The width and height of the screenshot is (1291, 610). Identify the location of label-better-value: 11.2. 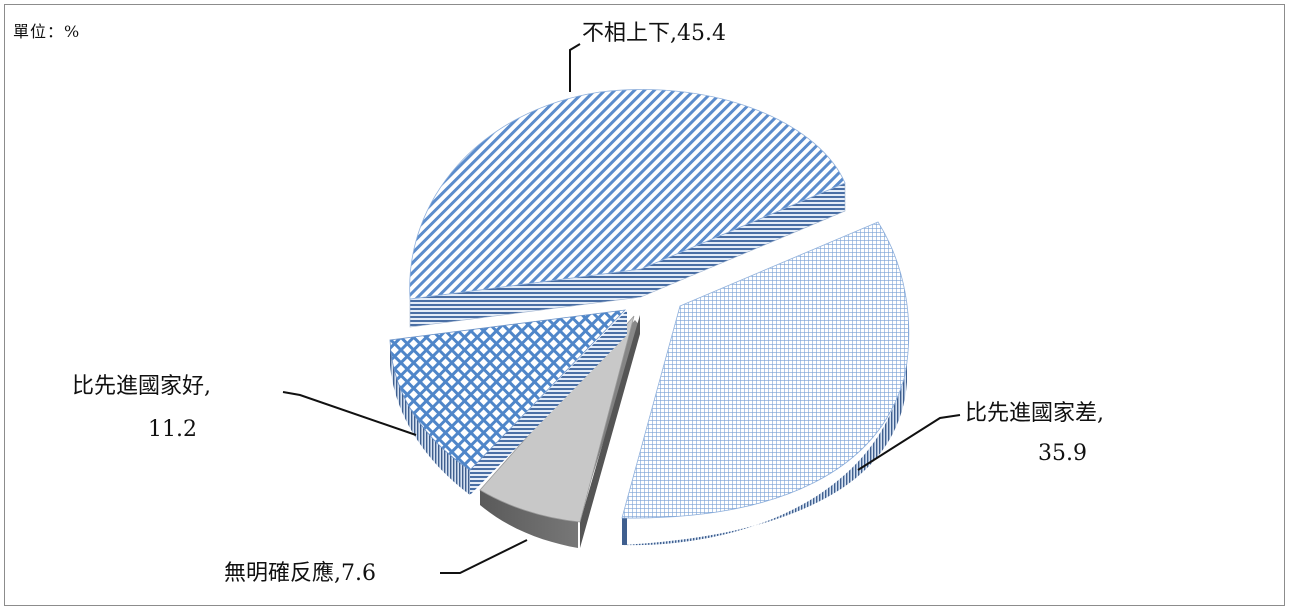
(172, 429).